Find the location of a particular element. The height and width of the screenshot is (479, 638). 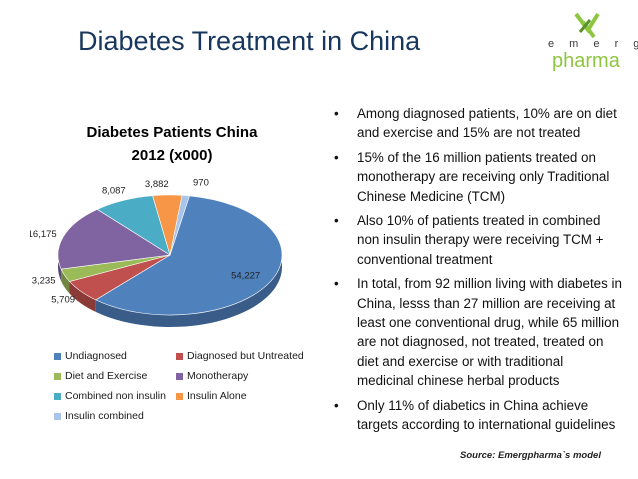

chart-title-main: Diabetes Patients China is located at coordinates (172, 132).